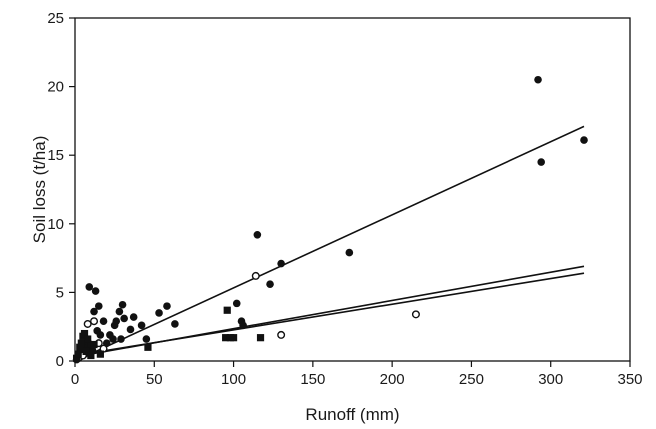 The image size is (656, 429). I want to click on x-axis-title: Runoff (mm), so click(352, 414).